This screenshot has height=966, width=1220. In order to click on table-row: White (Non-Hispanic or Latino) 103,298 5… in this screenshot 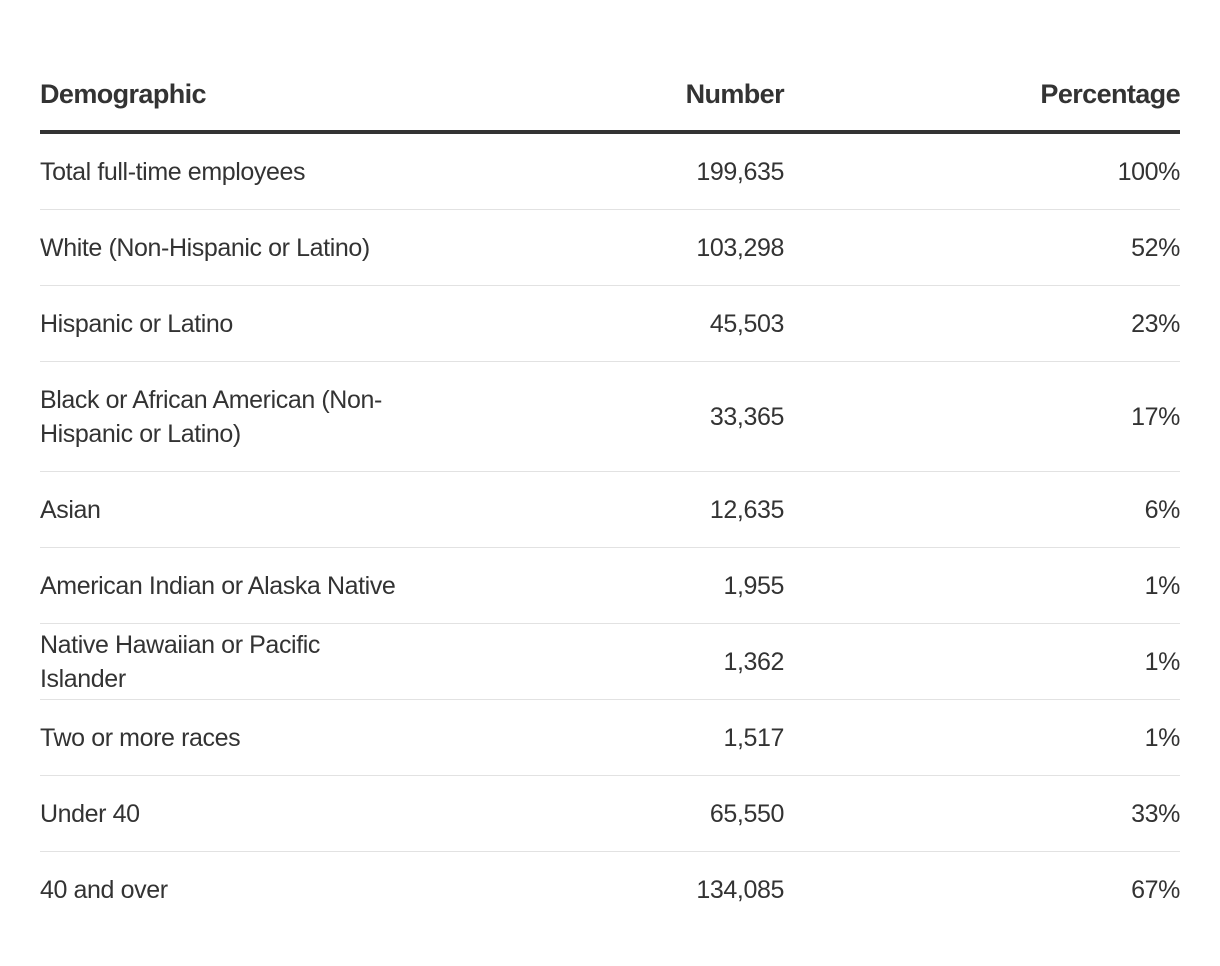, I will do `click(610, 247)`.